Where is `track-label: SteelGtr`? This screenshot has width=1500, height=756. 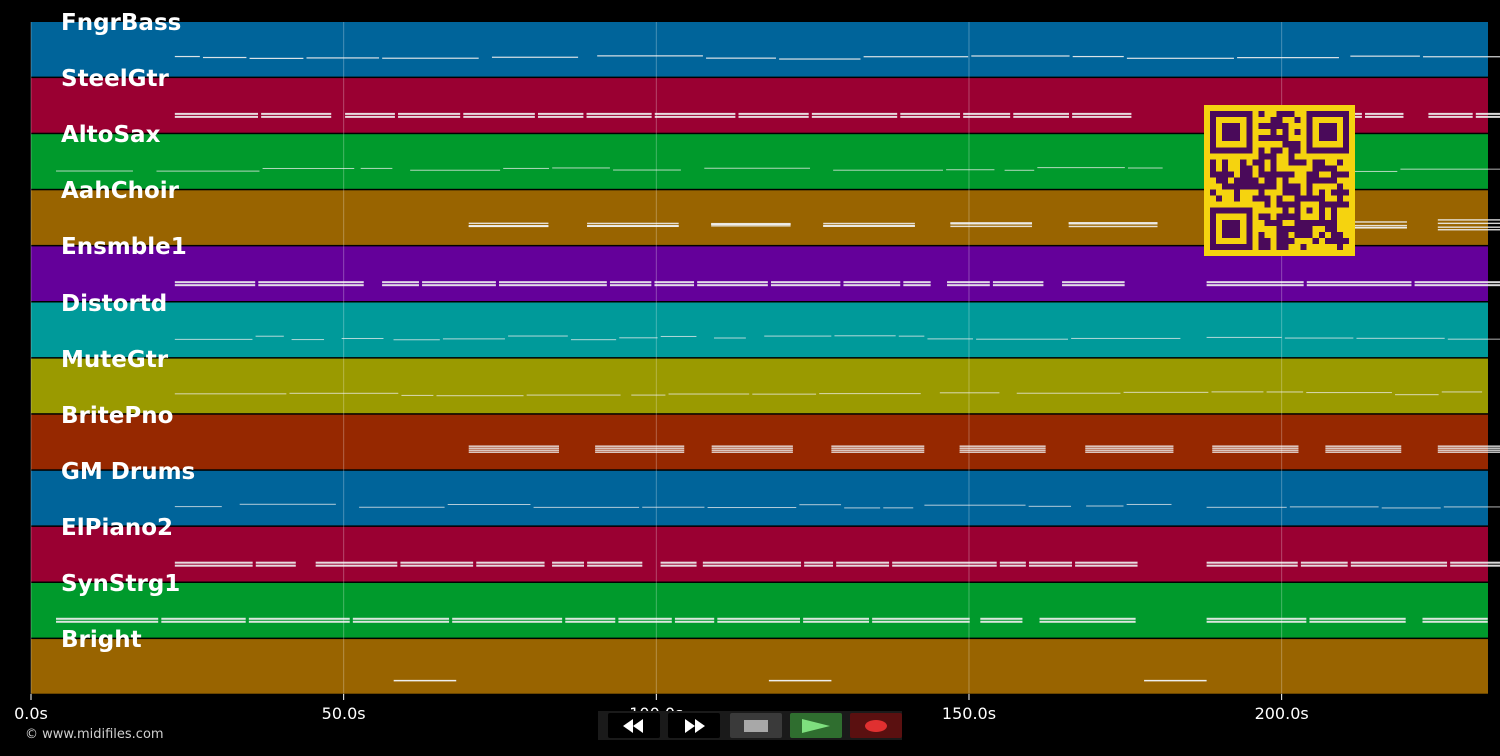 track-label: SteelGtr is located at coordinates (115, 79).